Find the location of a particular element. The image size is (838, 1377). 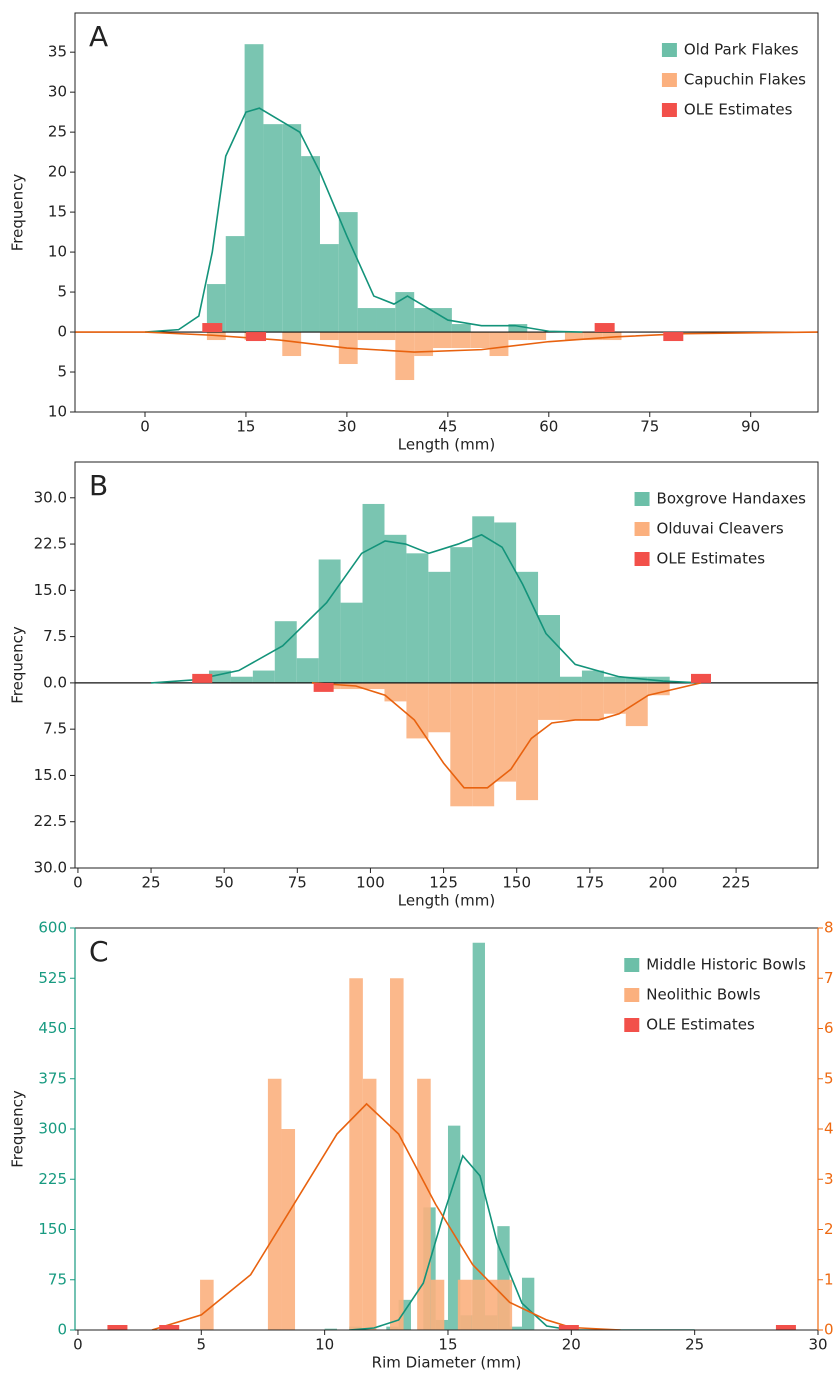

x-tick-label: 25 is located at coordinates (151, 883).